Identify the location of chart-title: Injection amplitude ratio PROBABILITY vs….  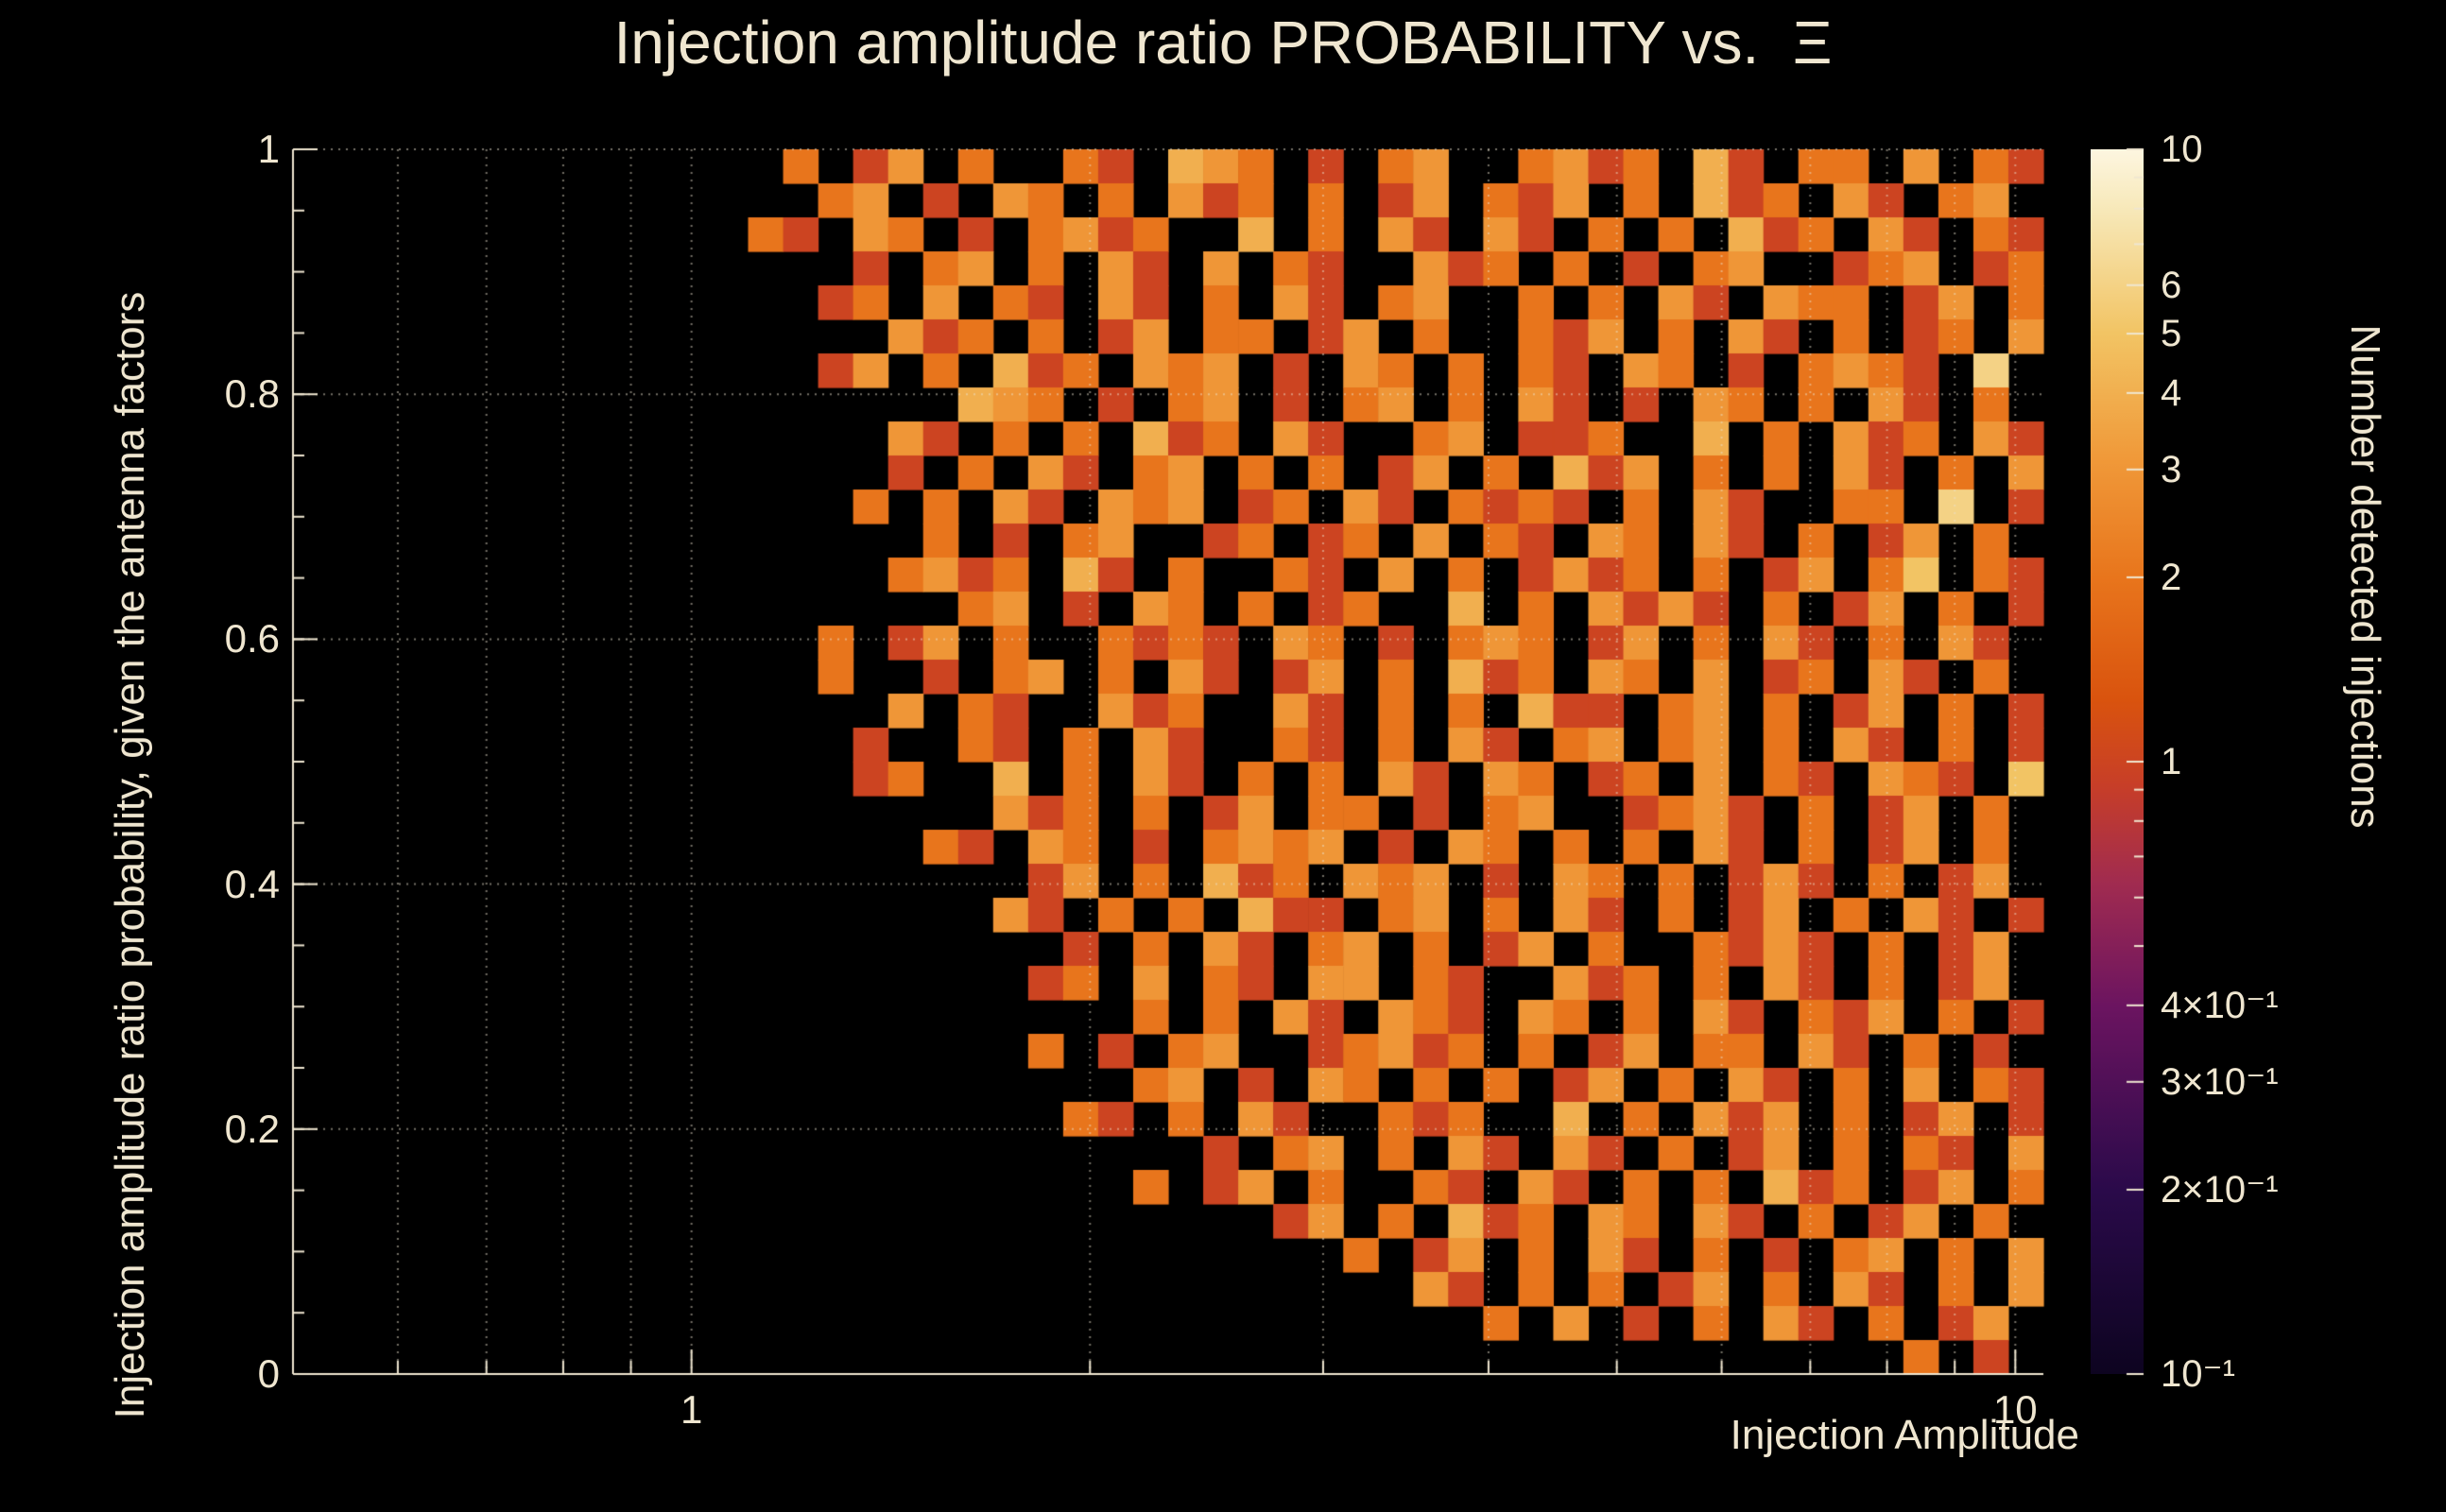
(1223, 43).